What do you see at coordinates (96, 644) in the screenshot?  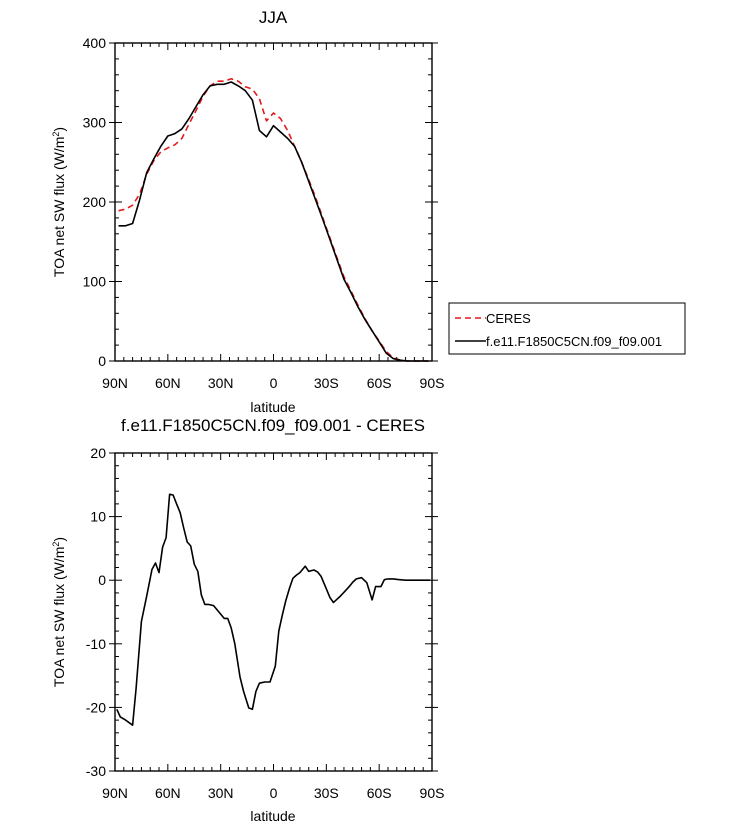 I see `y-tick-label: -10` at bounding box center [96, 644].